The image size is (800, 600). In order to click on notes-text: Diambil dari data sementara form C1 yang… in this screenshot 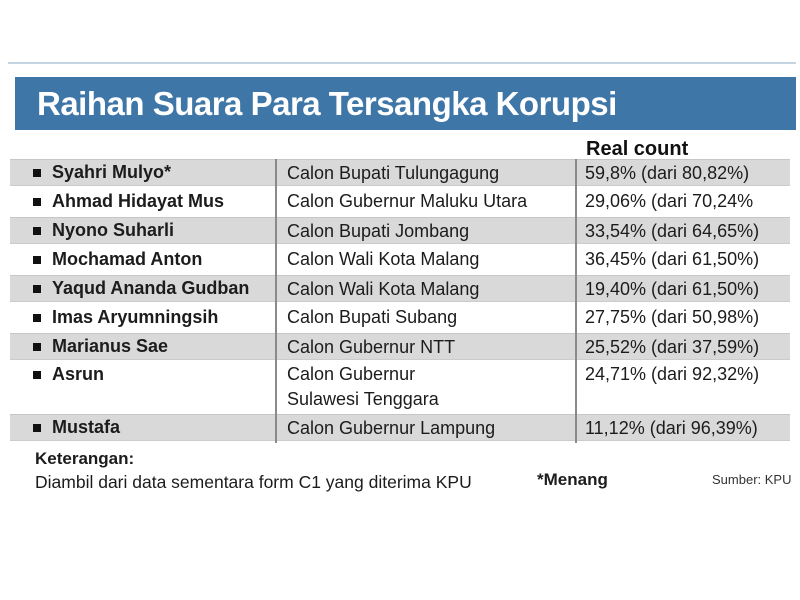, I will do `click(253, 482)`.